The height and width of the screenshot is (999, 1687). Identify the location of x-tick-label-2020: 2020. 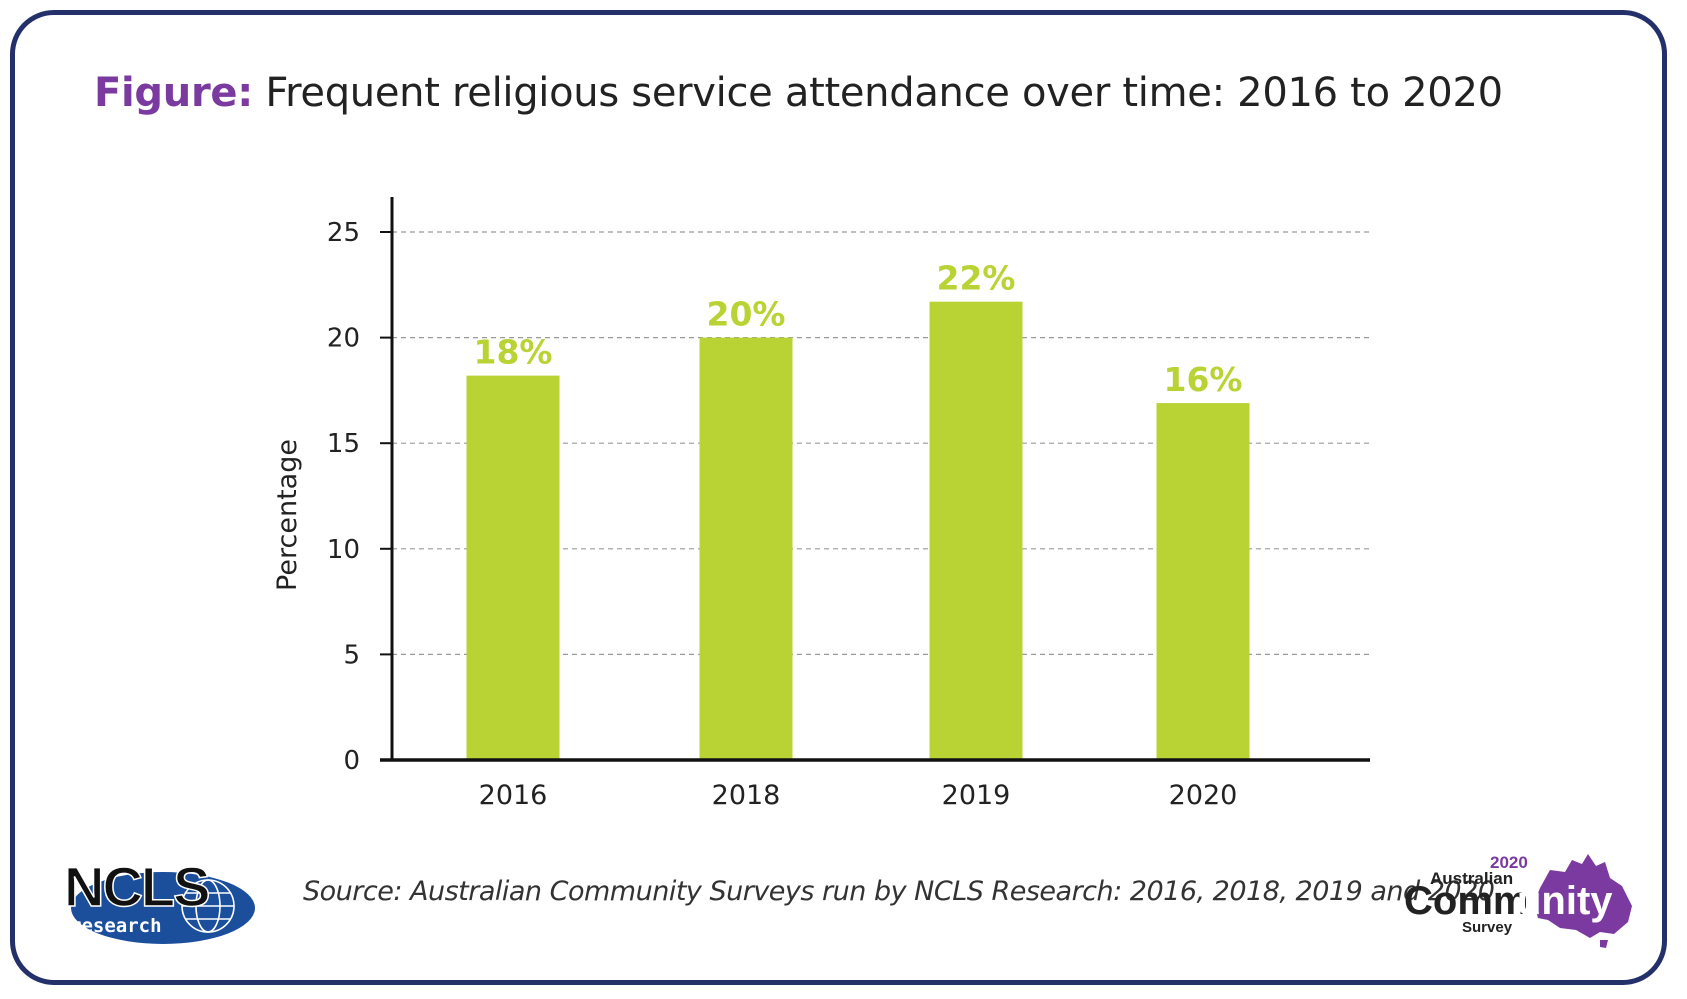
(1203, 795).